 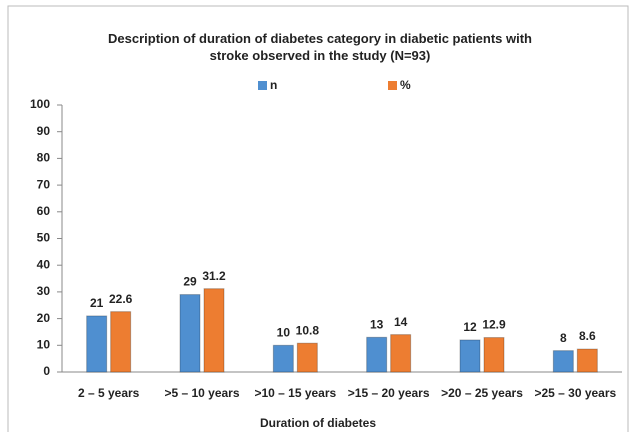 What do you see at coordinates (401, 322) in the screenshot?
I see `data-label: 14` at bounding box center [401, 322].